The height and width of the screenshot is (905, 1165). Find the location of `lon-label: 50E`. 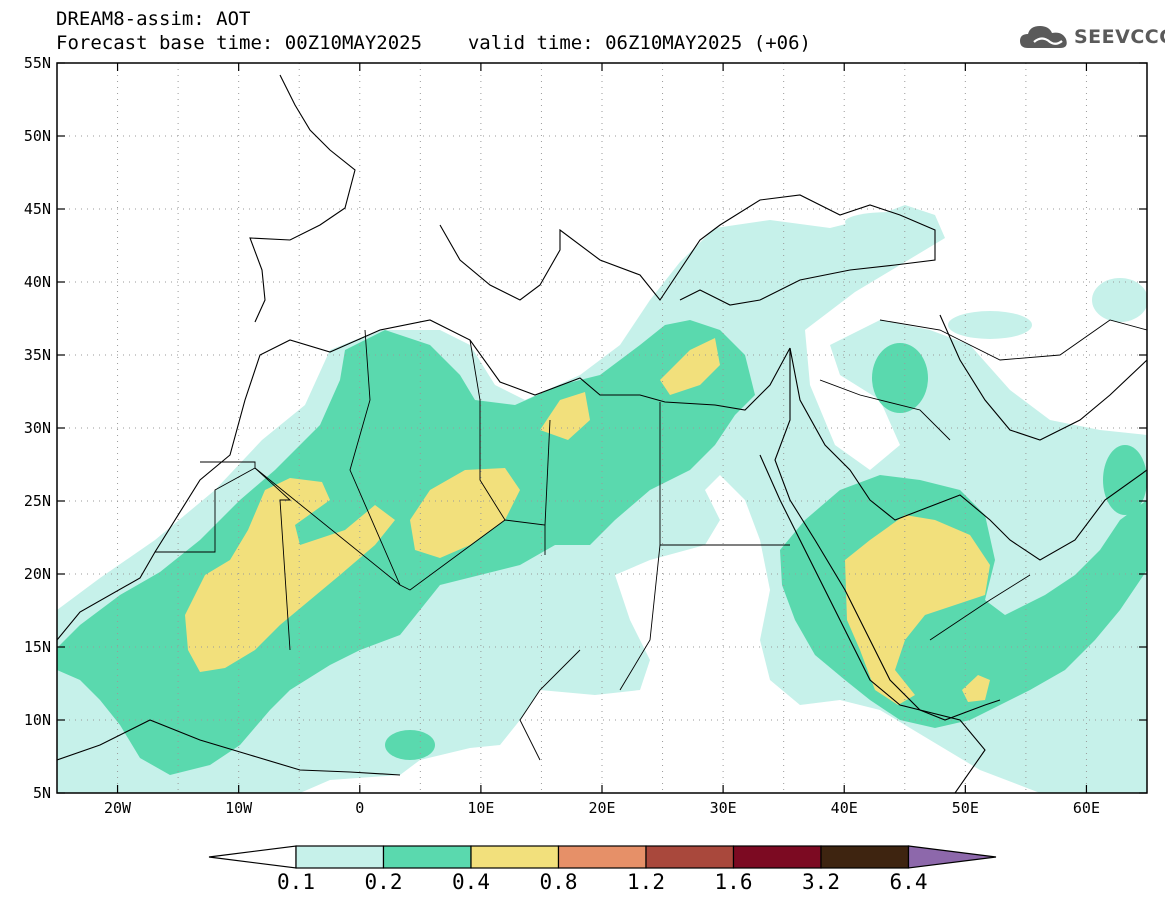

lon-label: 50E is located at coordinates (965, 808).